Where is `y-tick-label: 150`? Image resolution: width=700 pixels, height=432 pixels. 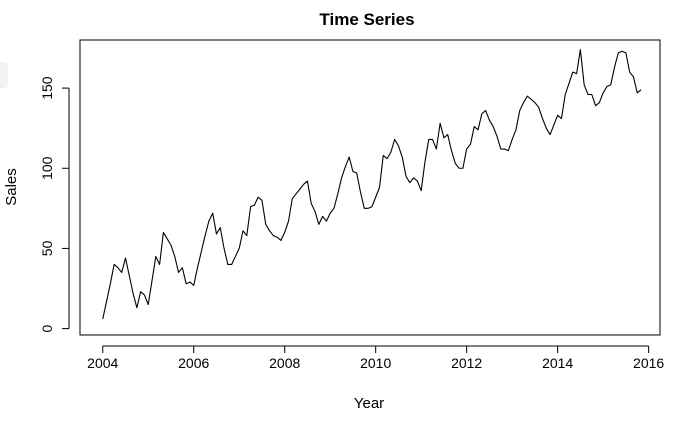 y-tick-label: 150 is located at coordinates (47, 88).